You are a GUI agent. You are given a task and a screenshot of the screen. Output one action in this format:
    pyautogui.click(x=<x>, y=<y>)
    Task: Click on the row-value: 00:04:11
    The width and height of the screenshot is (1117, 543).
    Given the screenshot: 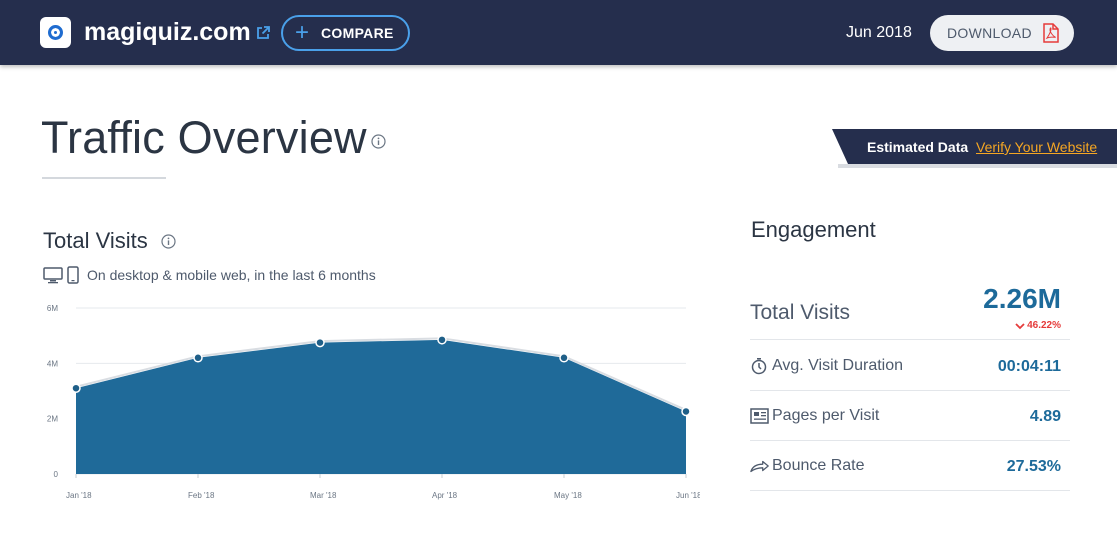 What is the action you would take?
    pyautogui.click(x=1029, y=366)
    